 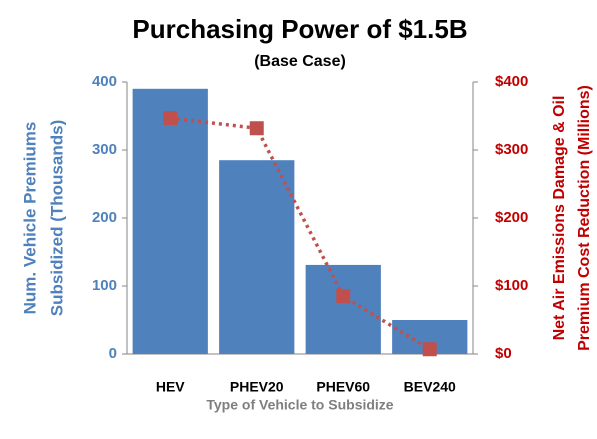 I want to click on y2-tick-label: $300, so click(x=511, y=149).